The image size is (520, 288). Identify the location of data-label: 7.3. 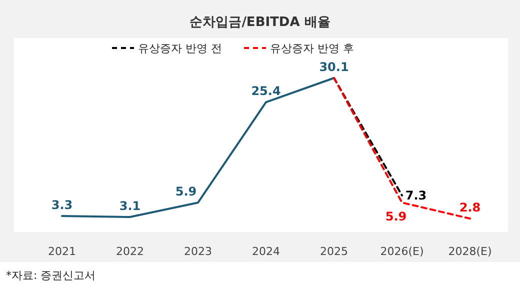
(416, 195).